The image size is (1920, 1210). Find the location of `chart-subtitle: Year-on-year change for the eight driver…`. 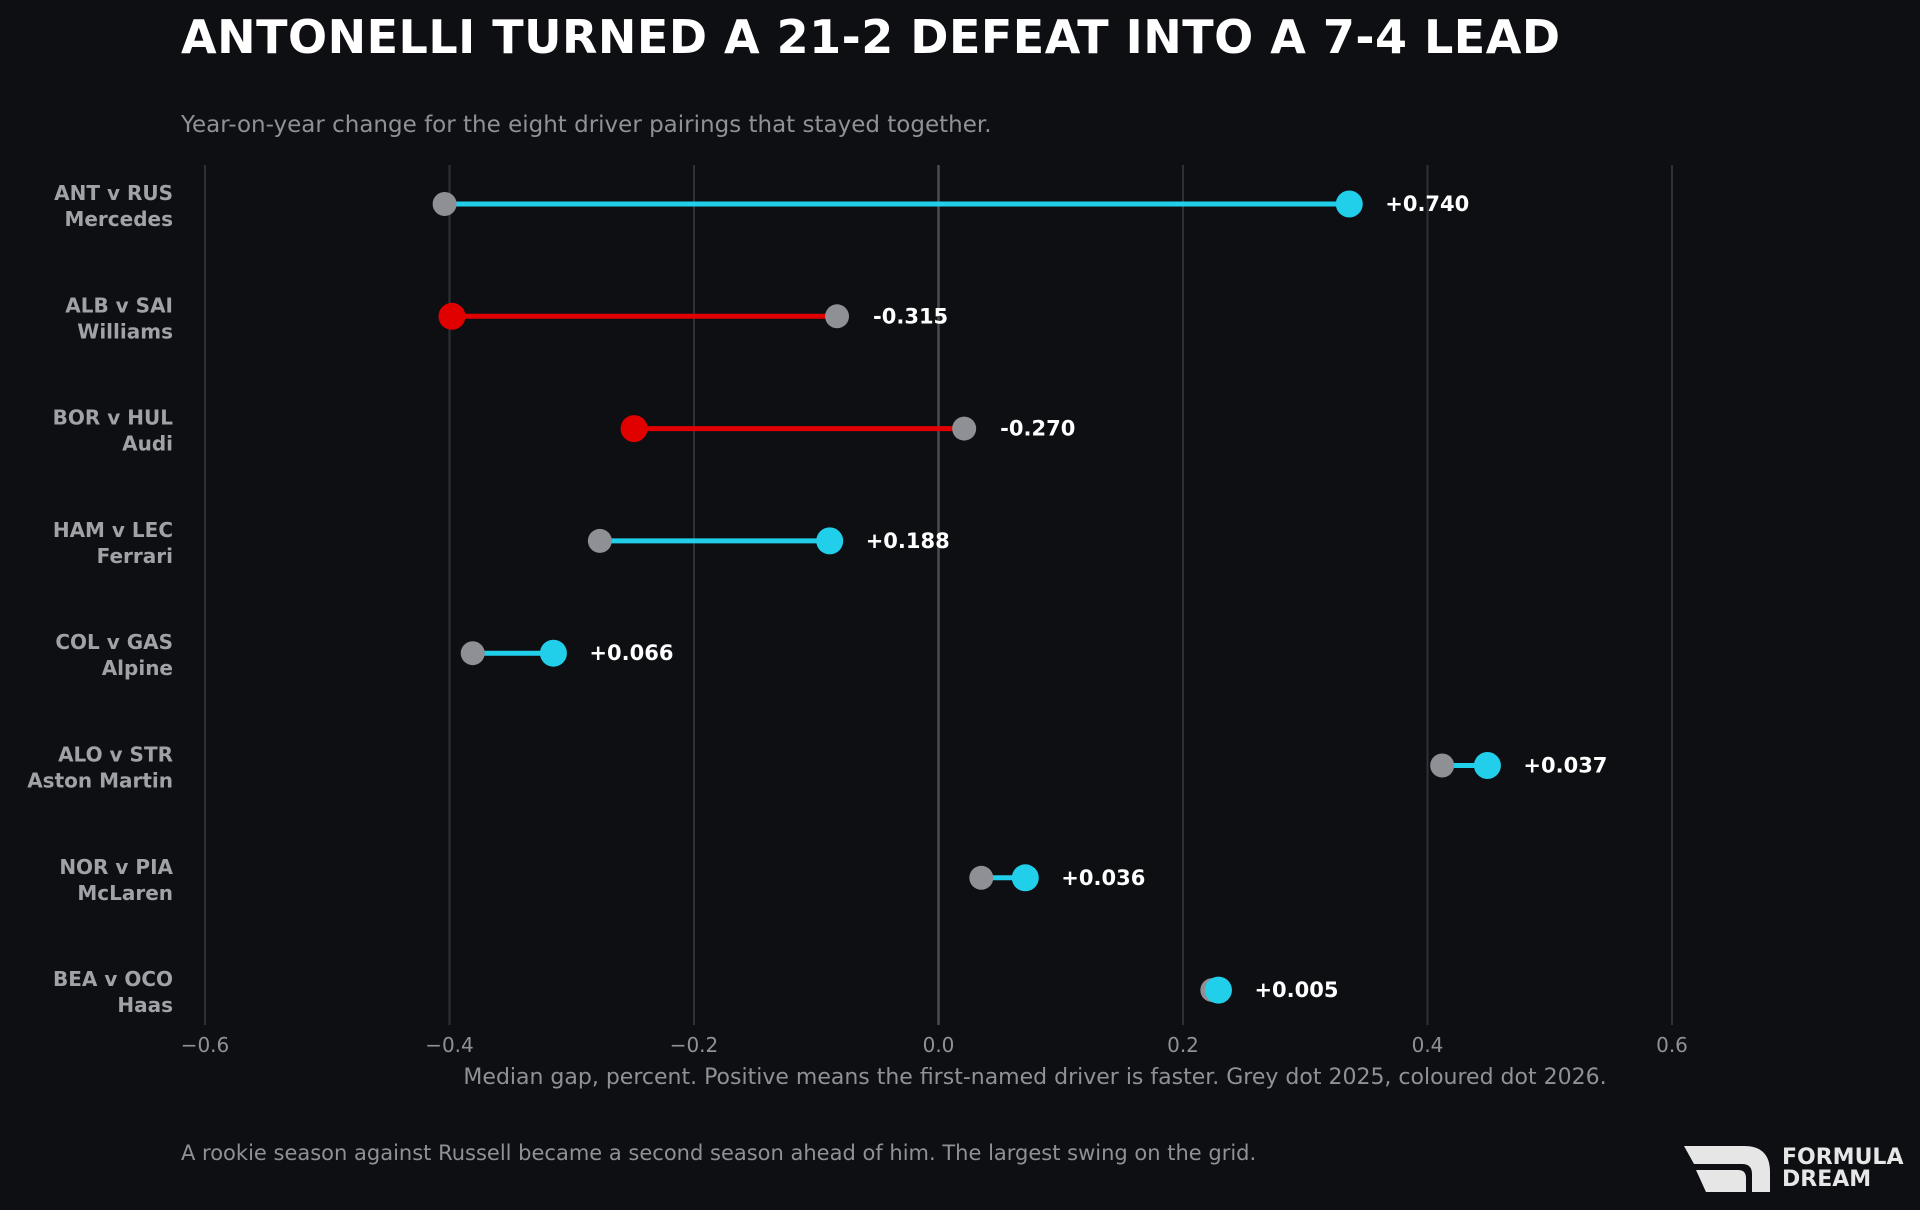

chart-subtitle: Year-on-year change for the eight driver… is located at coordinates (586, 125).